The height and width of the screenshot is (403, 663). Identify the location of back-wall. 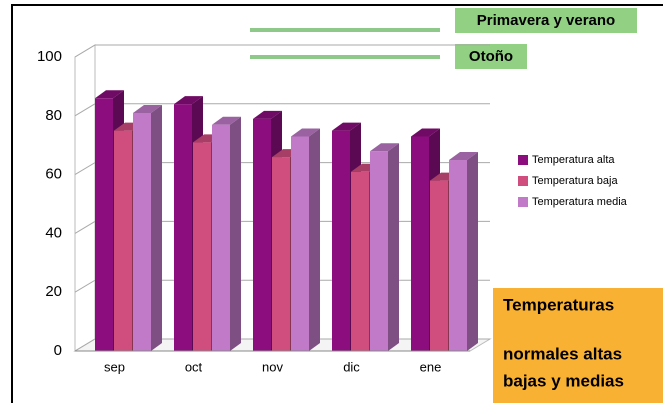
(85, 198).